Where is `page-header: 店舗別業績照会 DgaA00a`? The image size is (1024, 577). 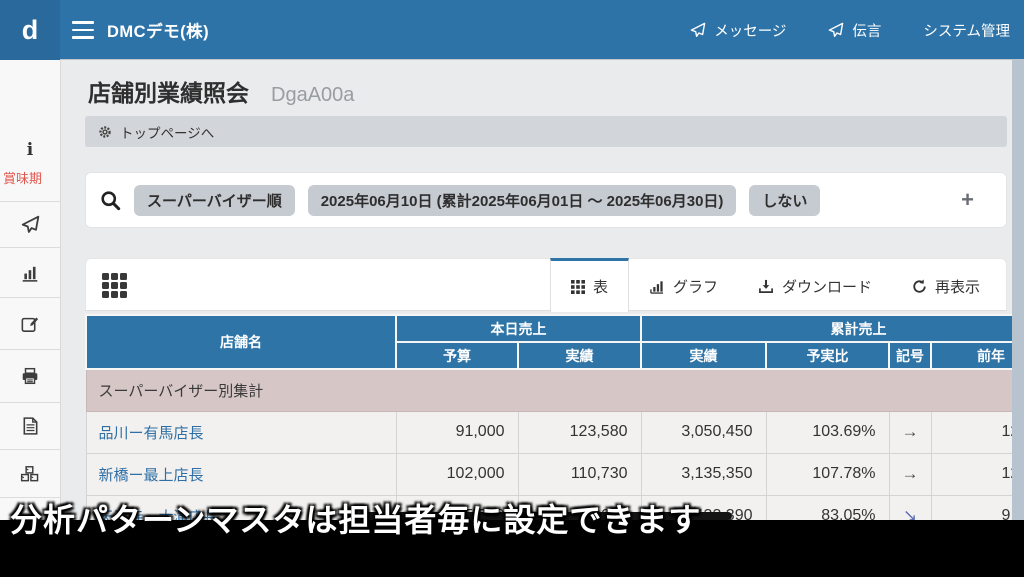
page-header: 店舗別業績照会 DgaA00a is located at coordinates (221, 91).